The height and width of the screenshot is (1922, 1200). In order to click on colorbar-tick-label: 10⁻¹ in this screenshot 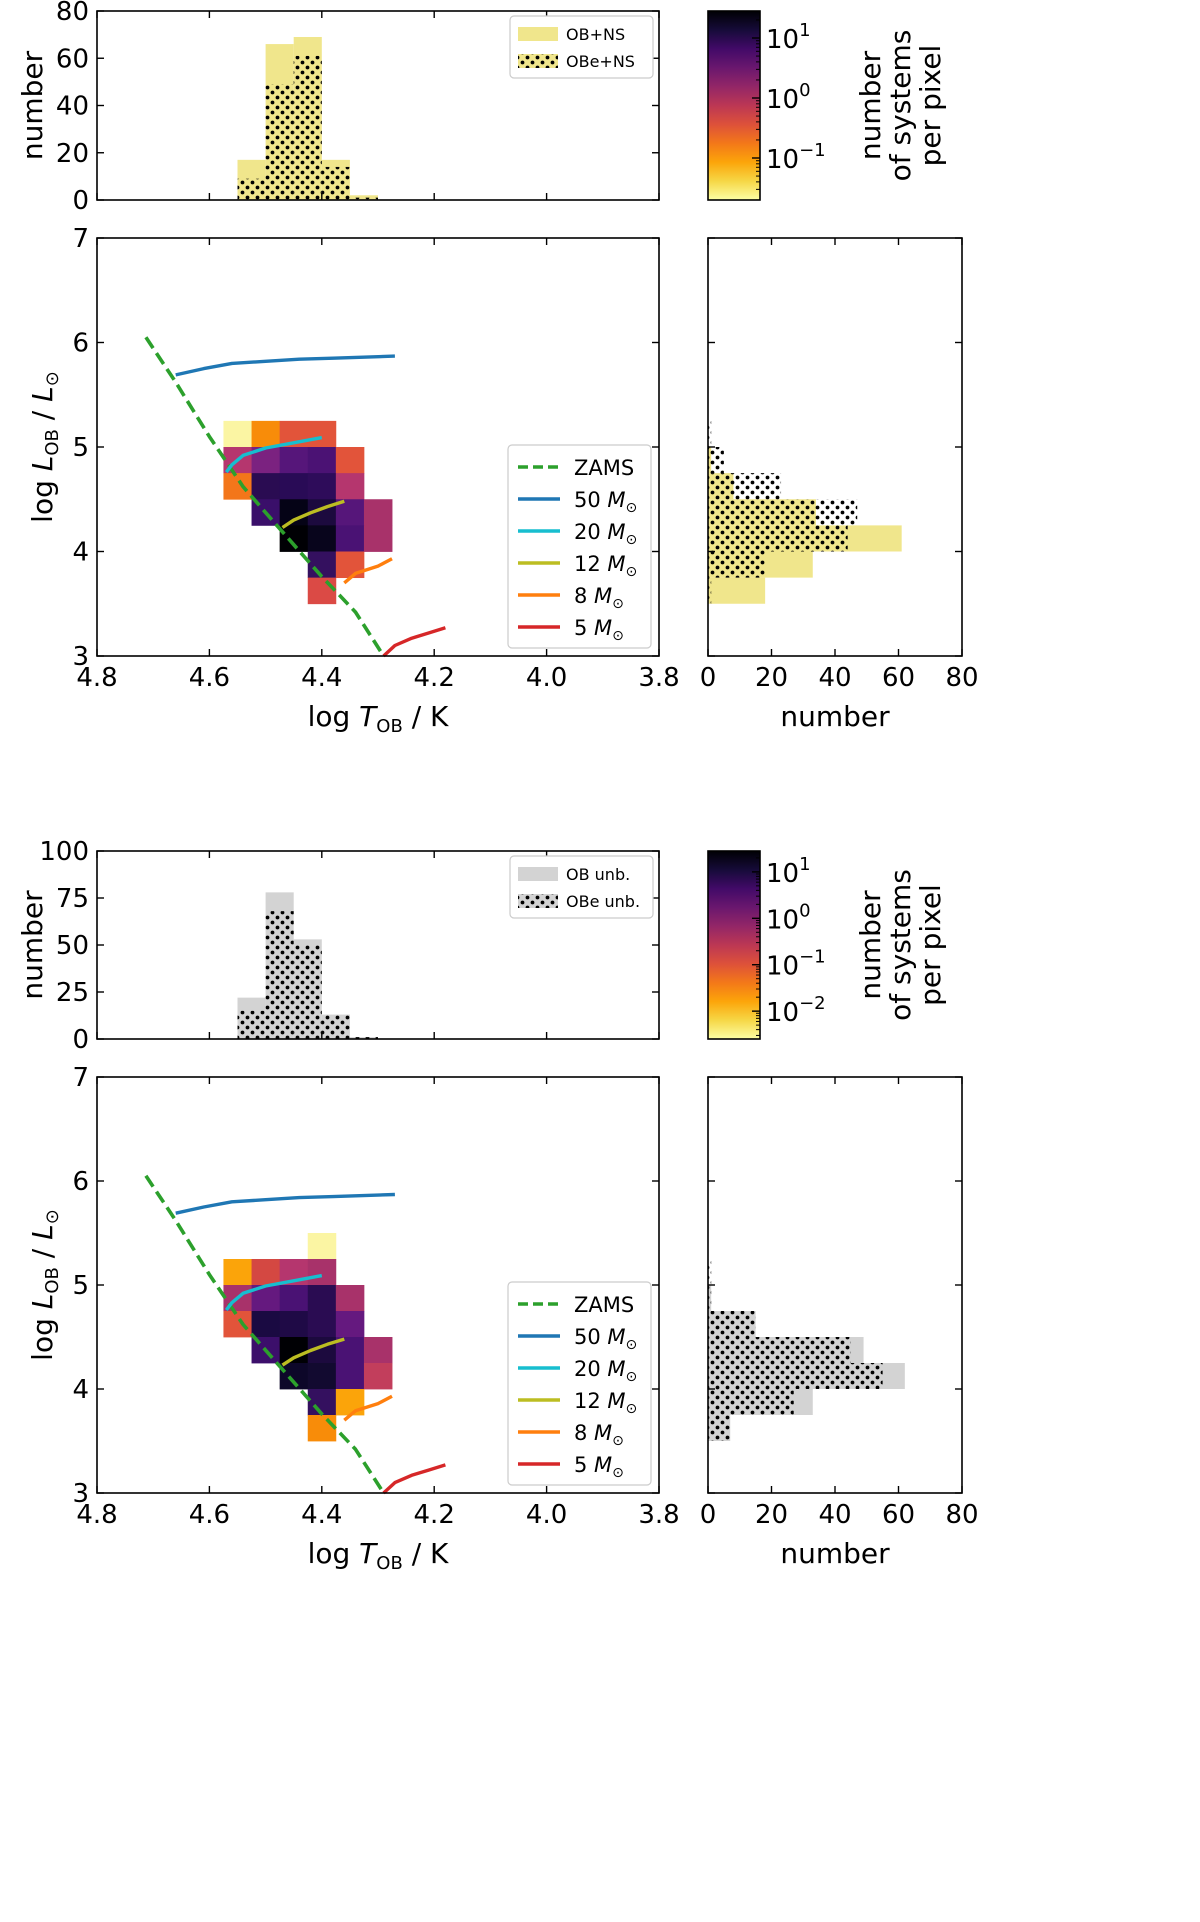, I will do `click(796, 964)`.